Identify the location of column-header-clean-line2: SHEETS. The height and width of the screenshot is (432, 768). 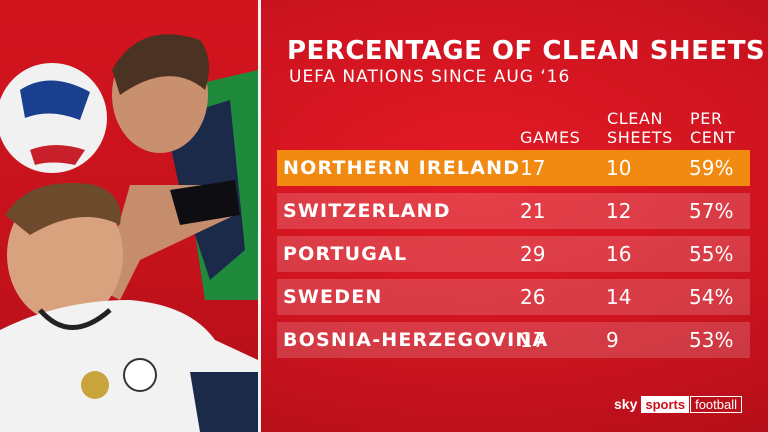
(640, 137).